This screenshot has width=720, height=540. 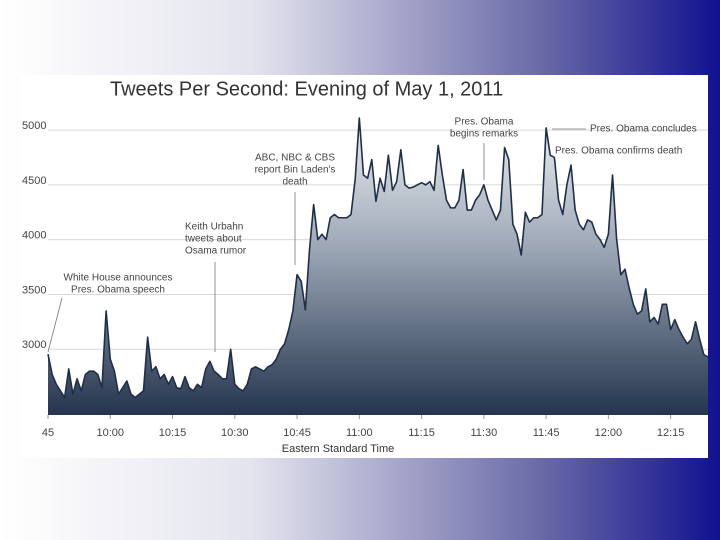 I want to click on annotation: Keith Urbahn, so click(x=214, y=227).